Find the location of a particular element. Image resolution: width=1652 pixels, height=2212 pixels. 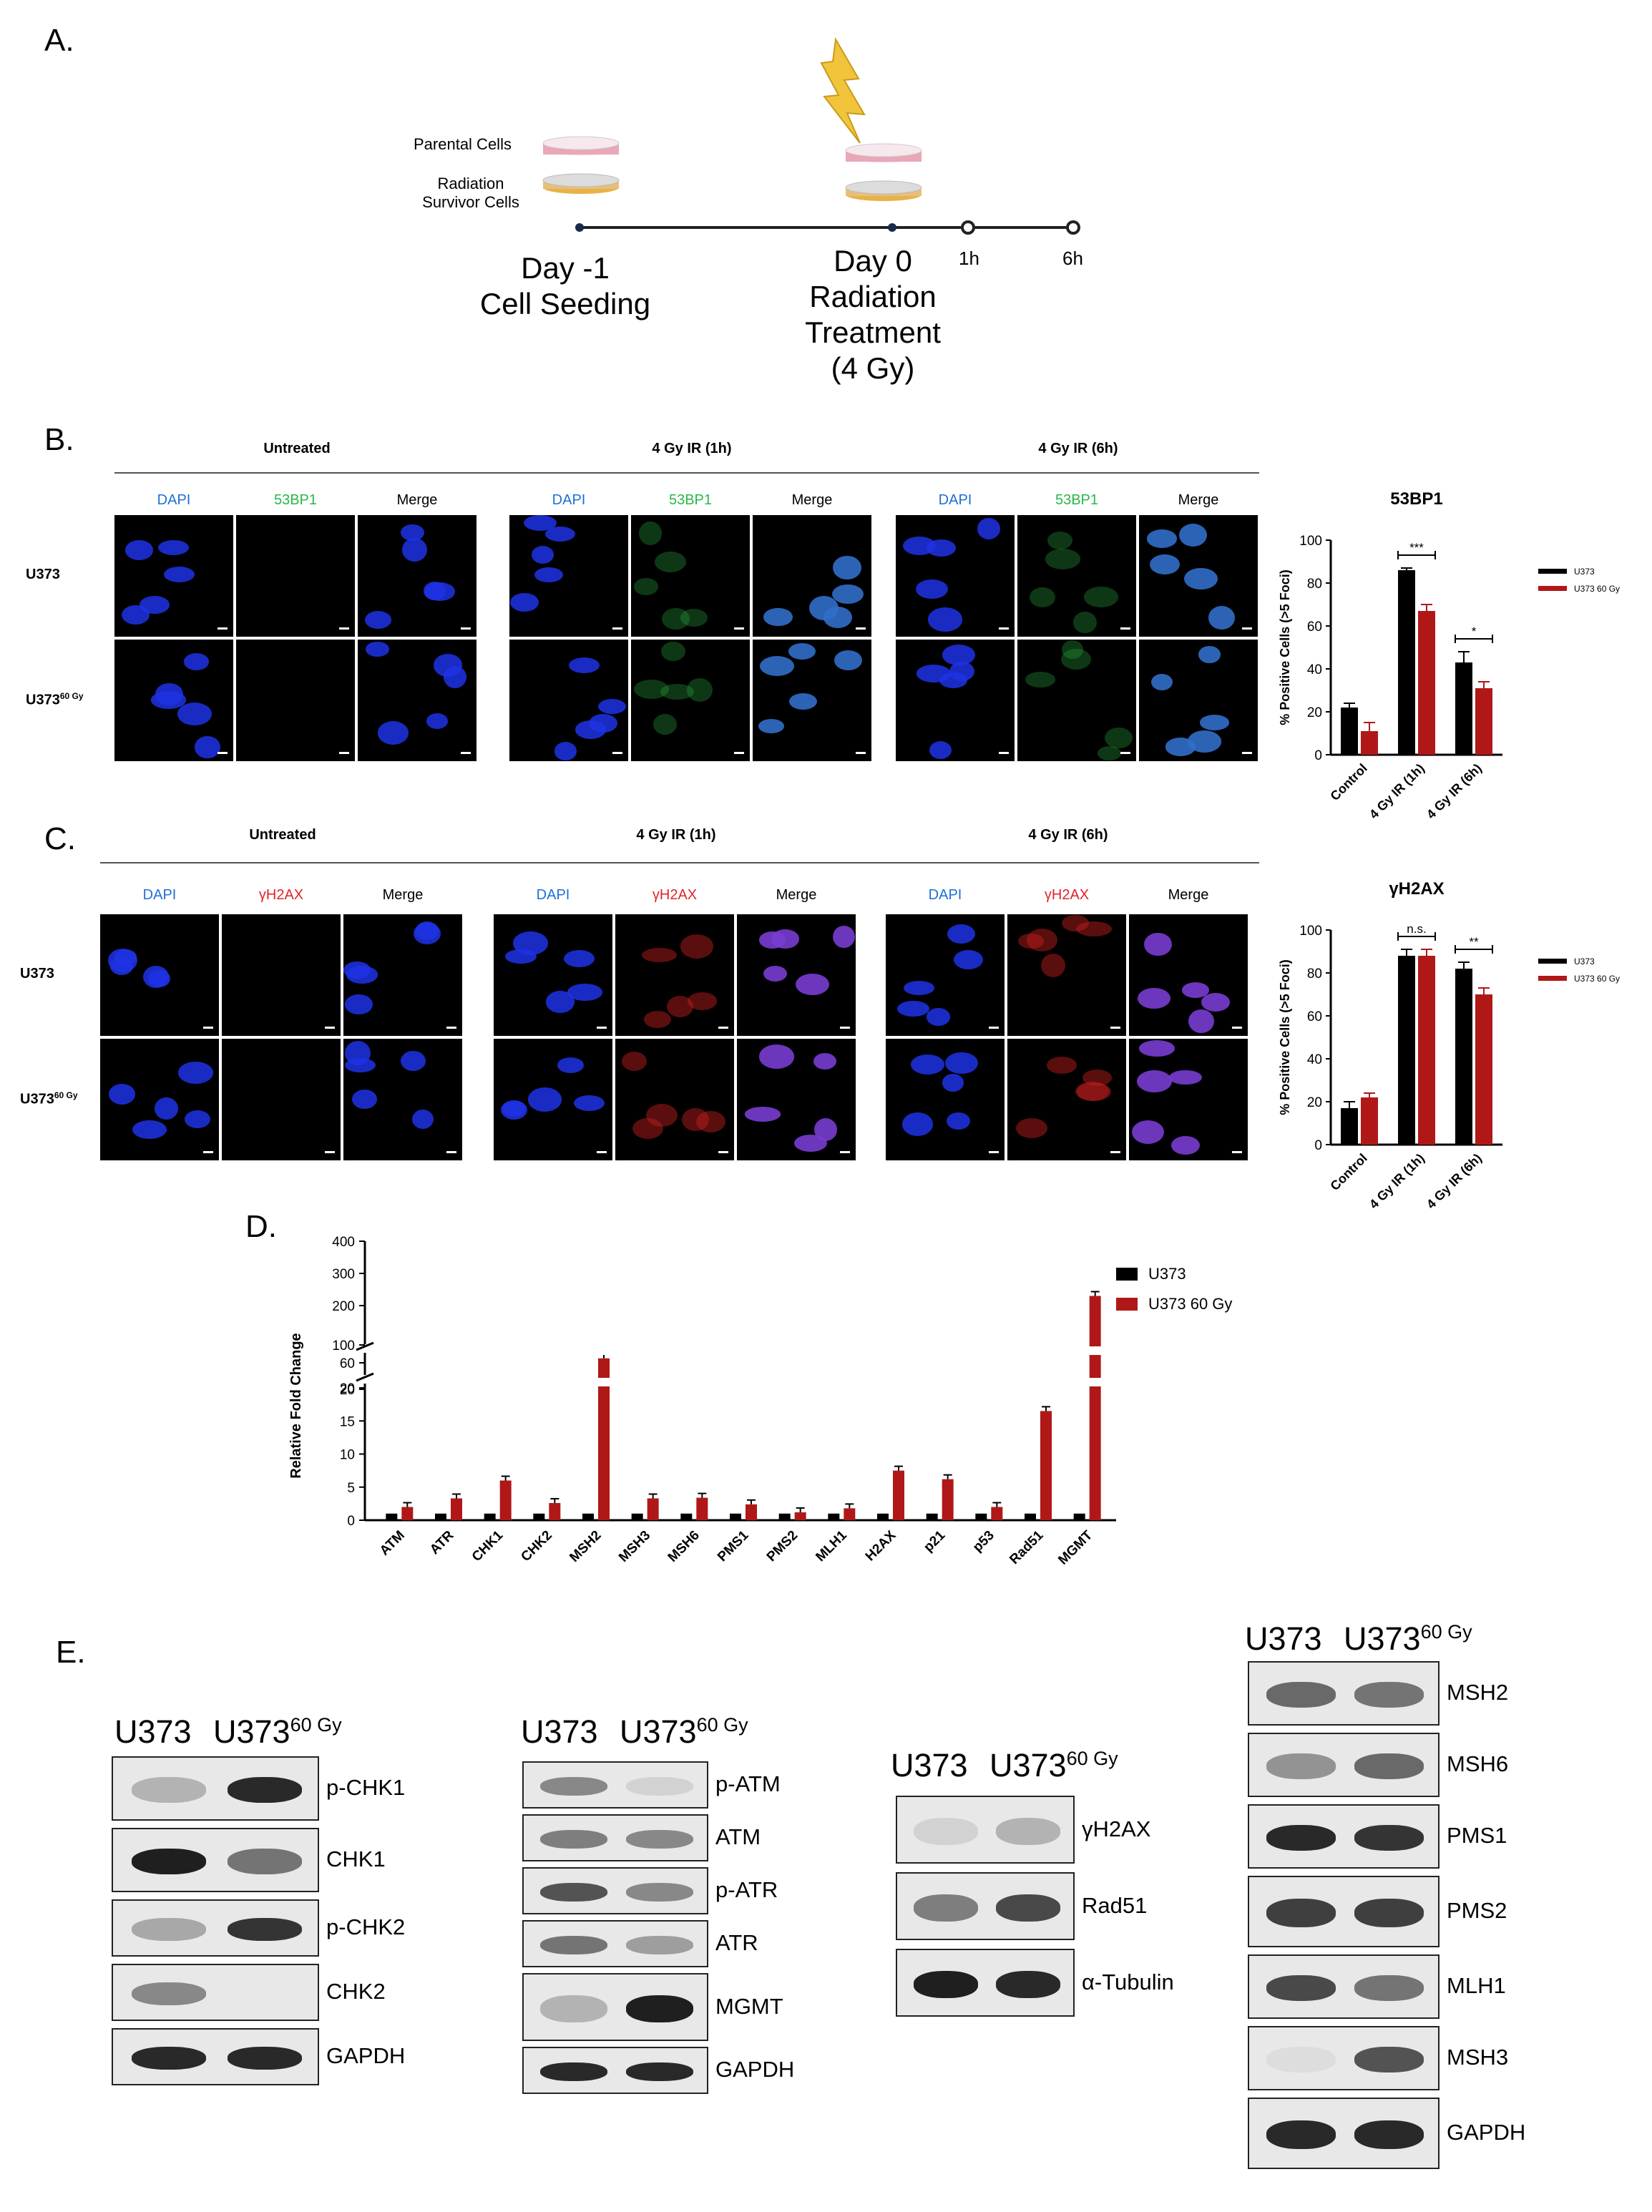

panel-c-label: C. is located at coordinates (60, 838).